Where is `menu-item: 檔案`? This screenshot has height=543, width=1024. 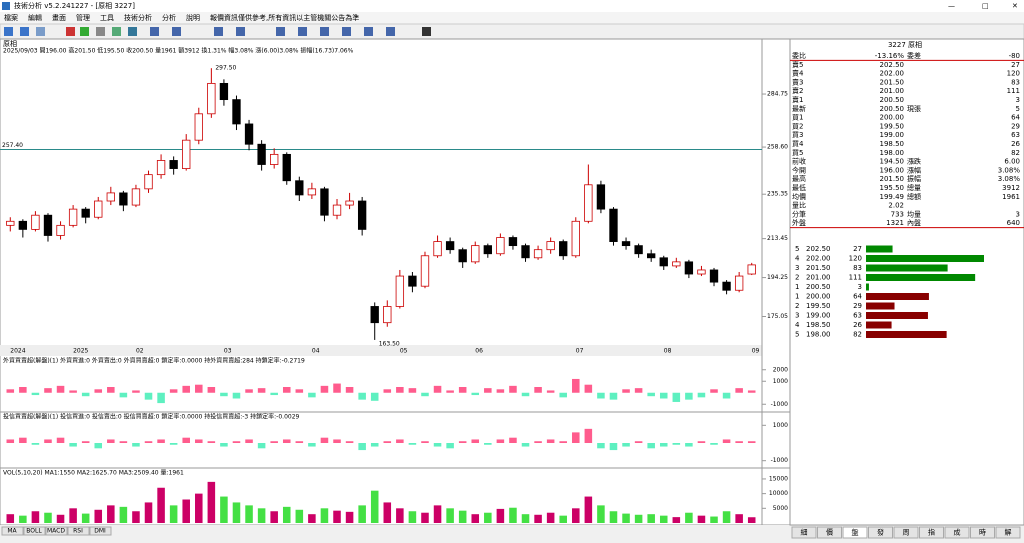
menu-item: 檔案 is located at coordinates (11, 17).